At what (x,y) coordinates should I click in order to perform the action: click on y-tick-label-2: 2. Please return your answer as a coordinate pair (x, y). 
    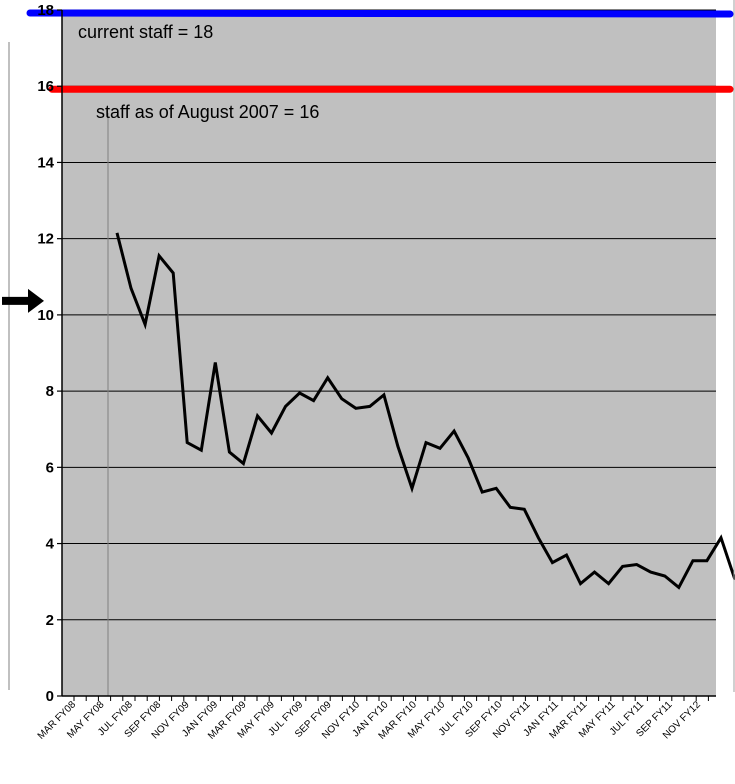
    Looking at the image, I should click on (50, 620).